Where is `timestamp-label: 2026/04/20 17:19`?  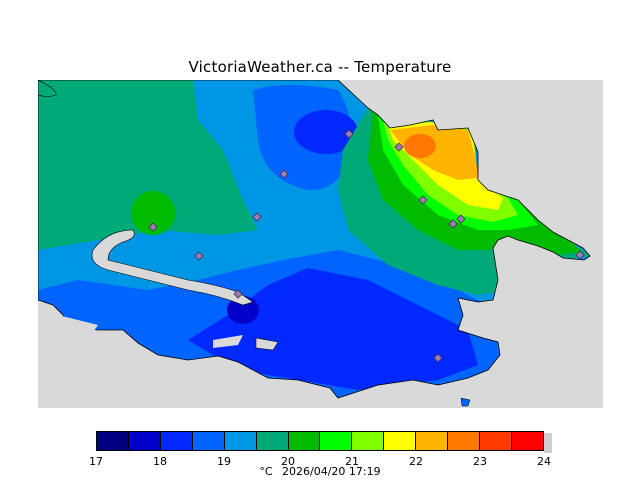 timestamp-label: 2026/04/20 17:19 is located at coordinates (331, 471).